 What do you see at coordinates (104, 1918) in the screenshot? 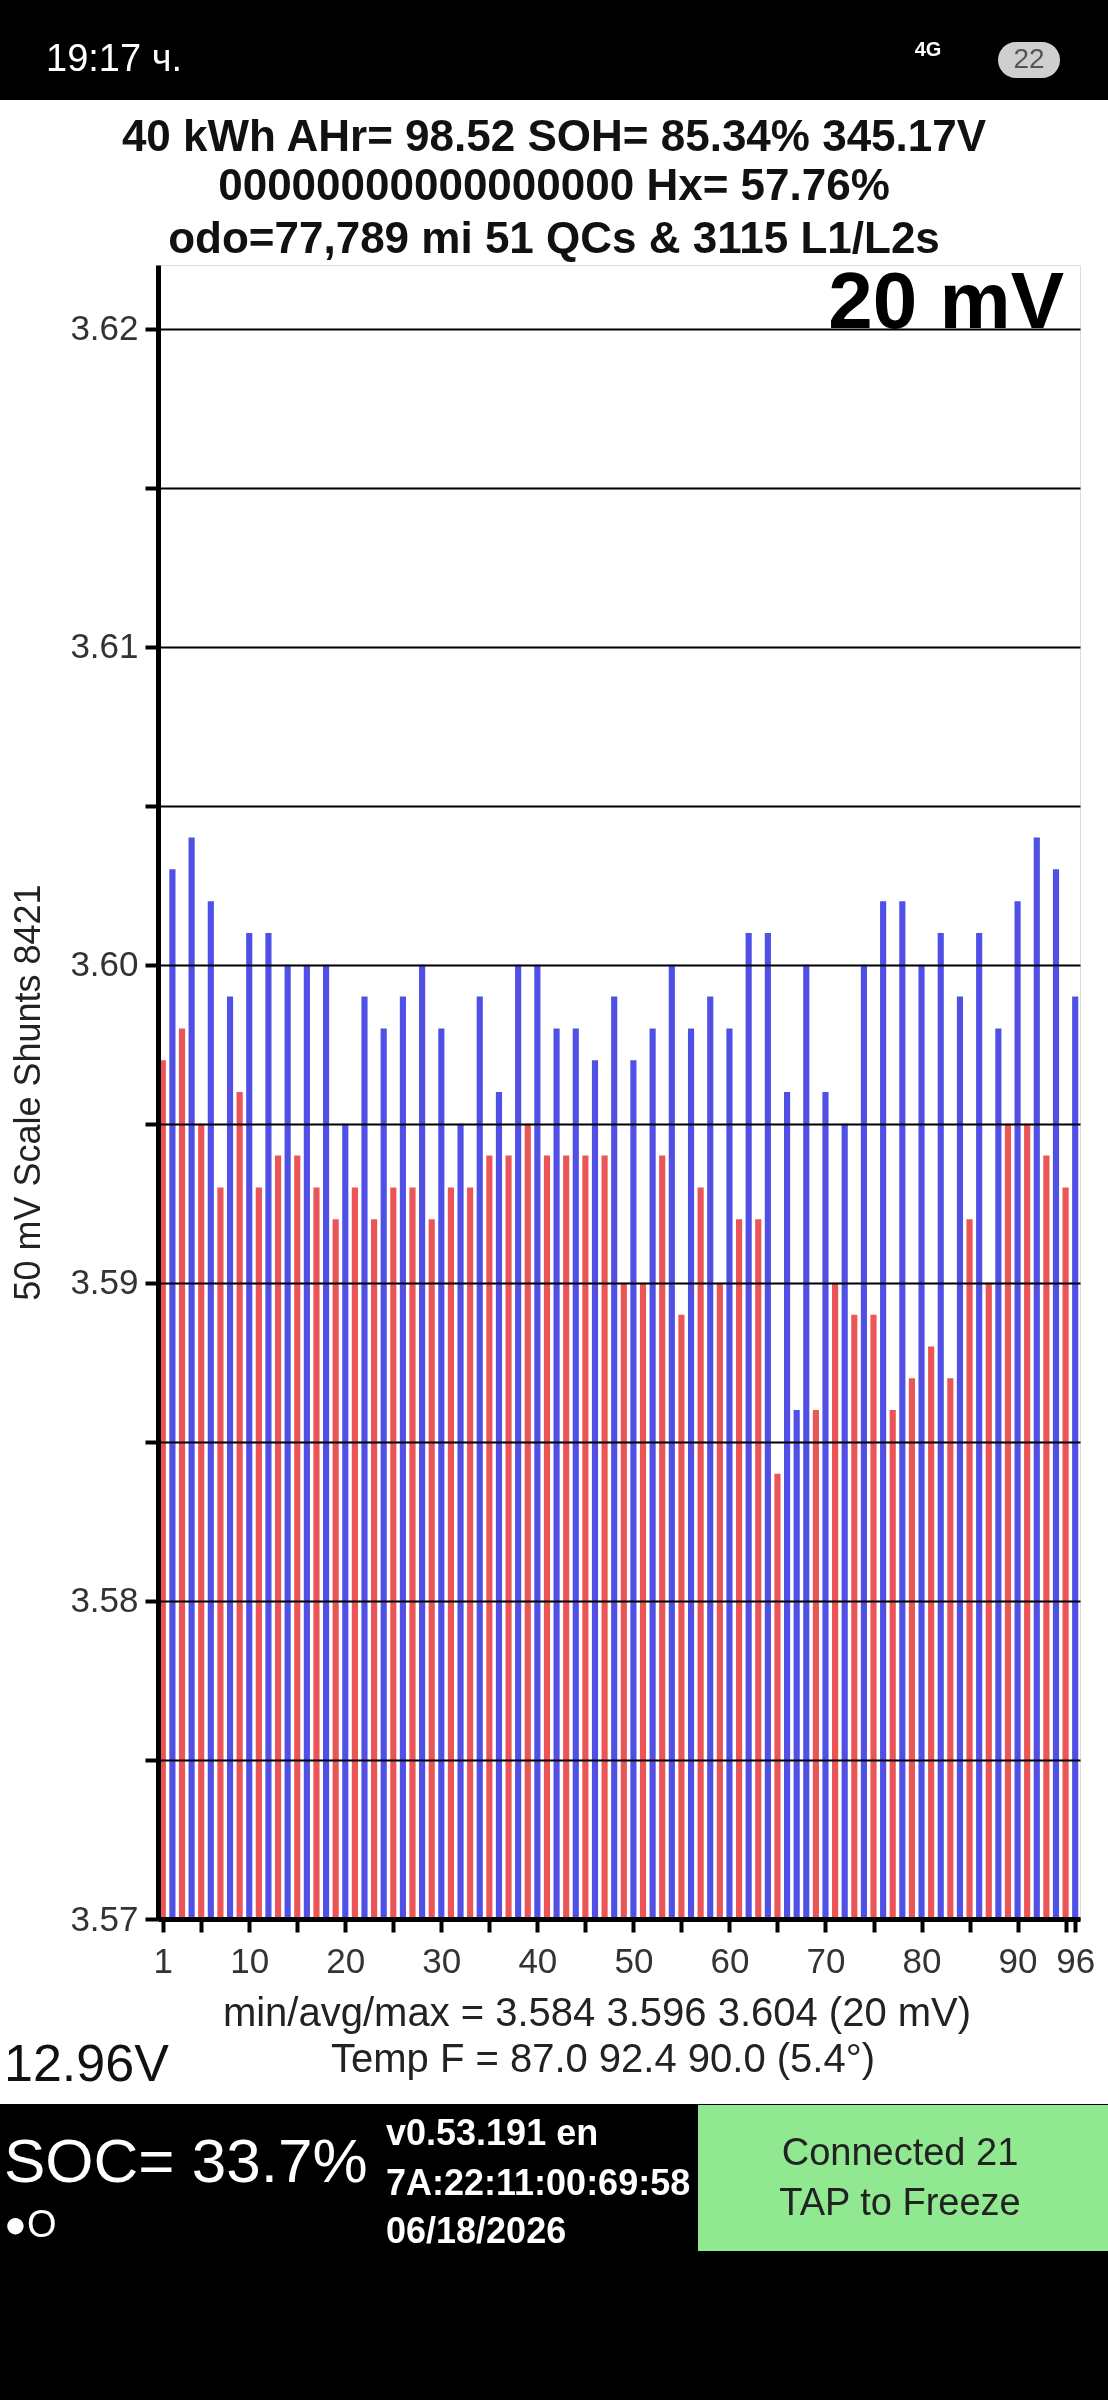
I see `y-tick-label: 3.57` at bounding box center [104, 1918].